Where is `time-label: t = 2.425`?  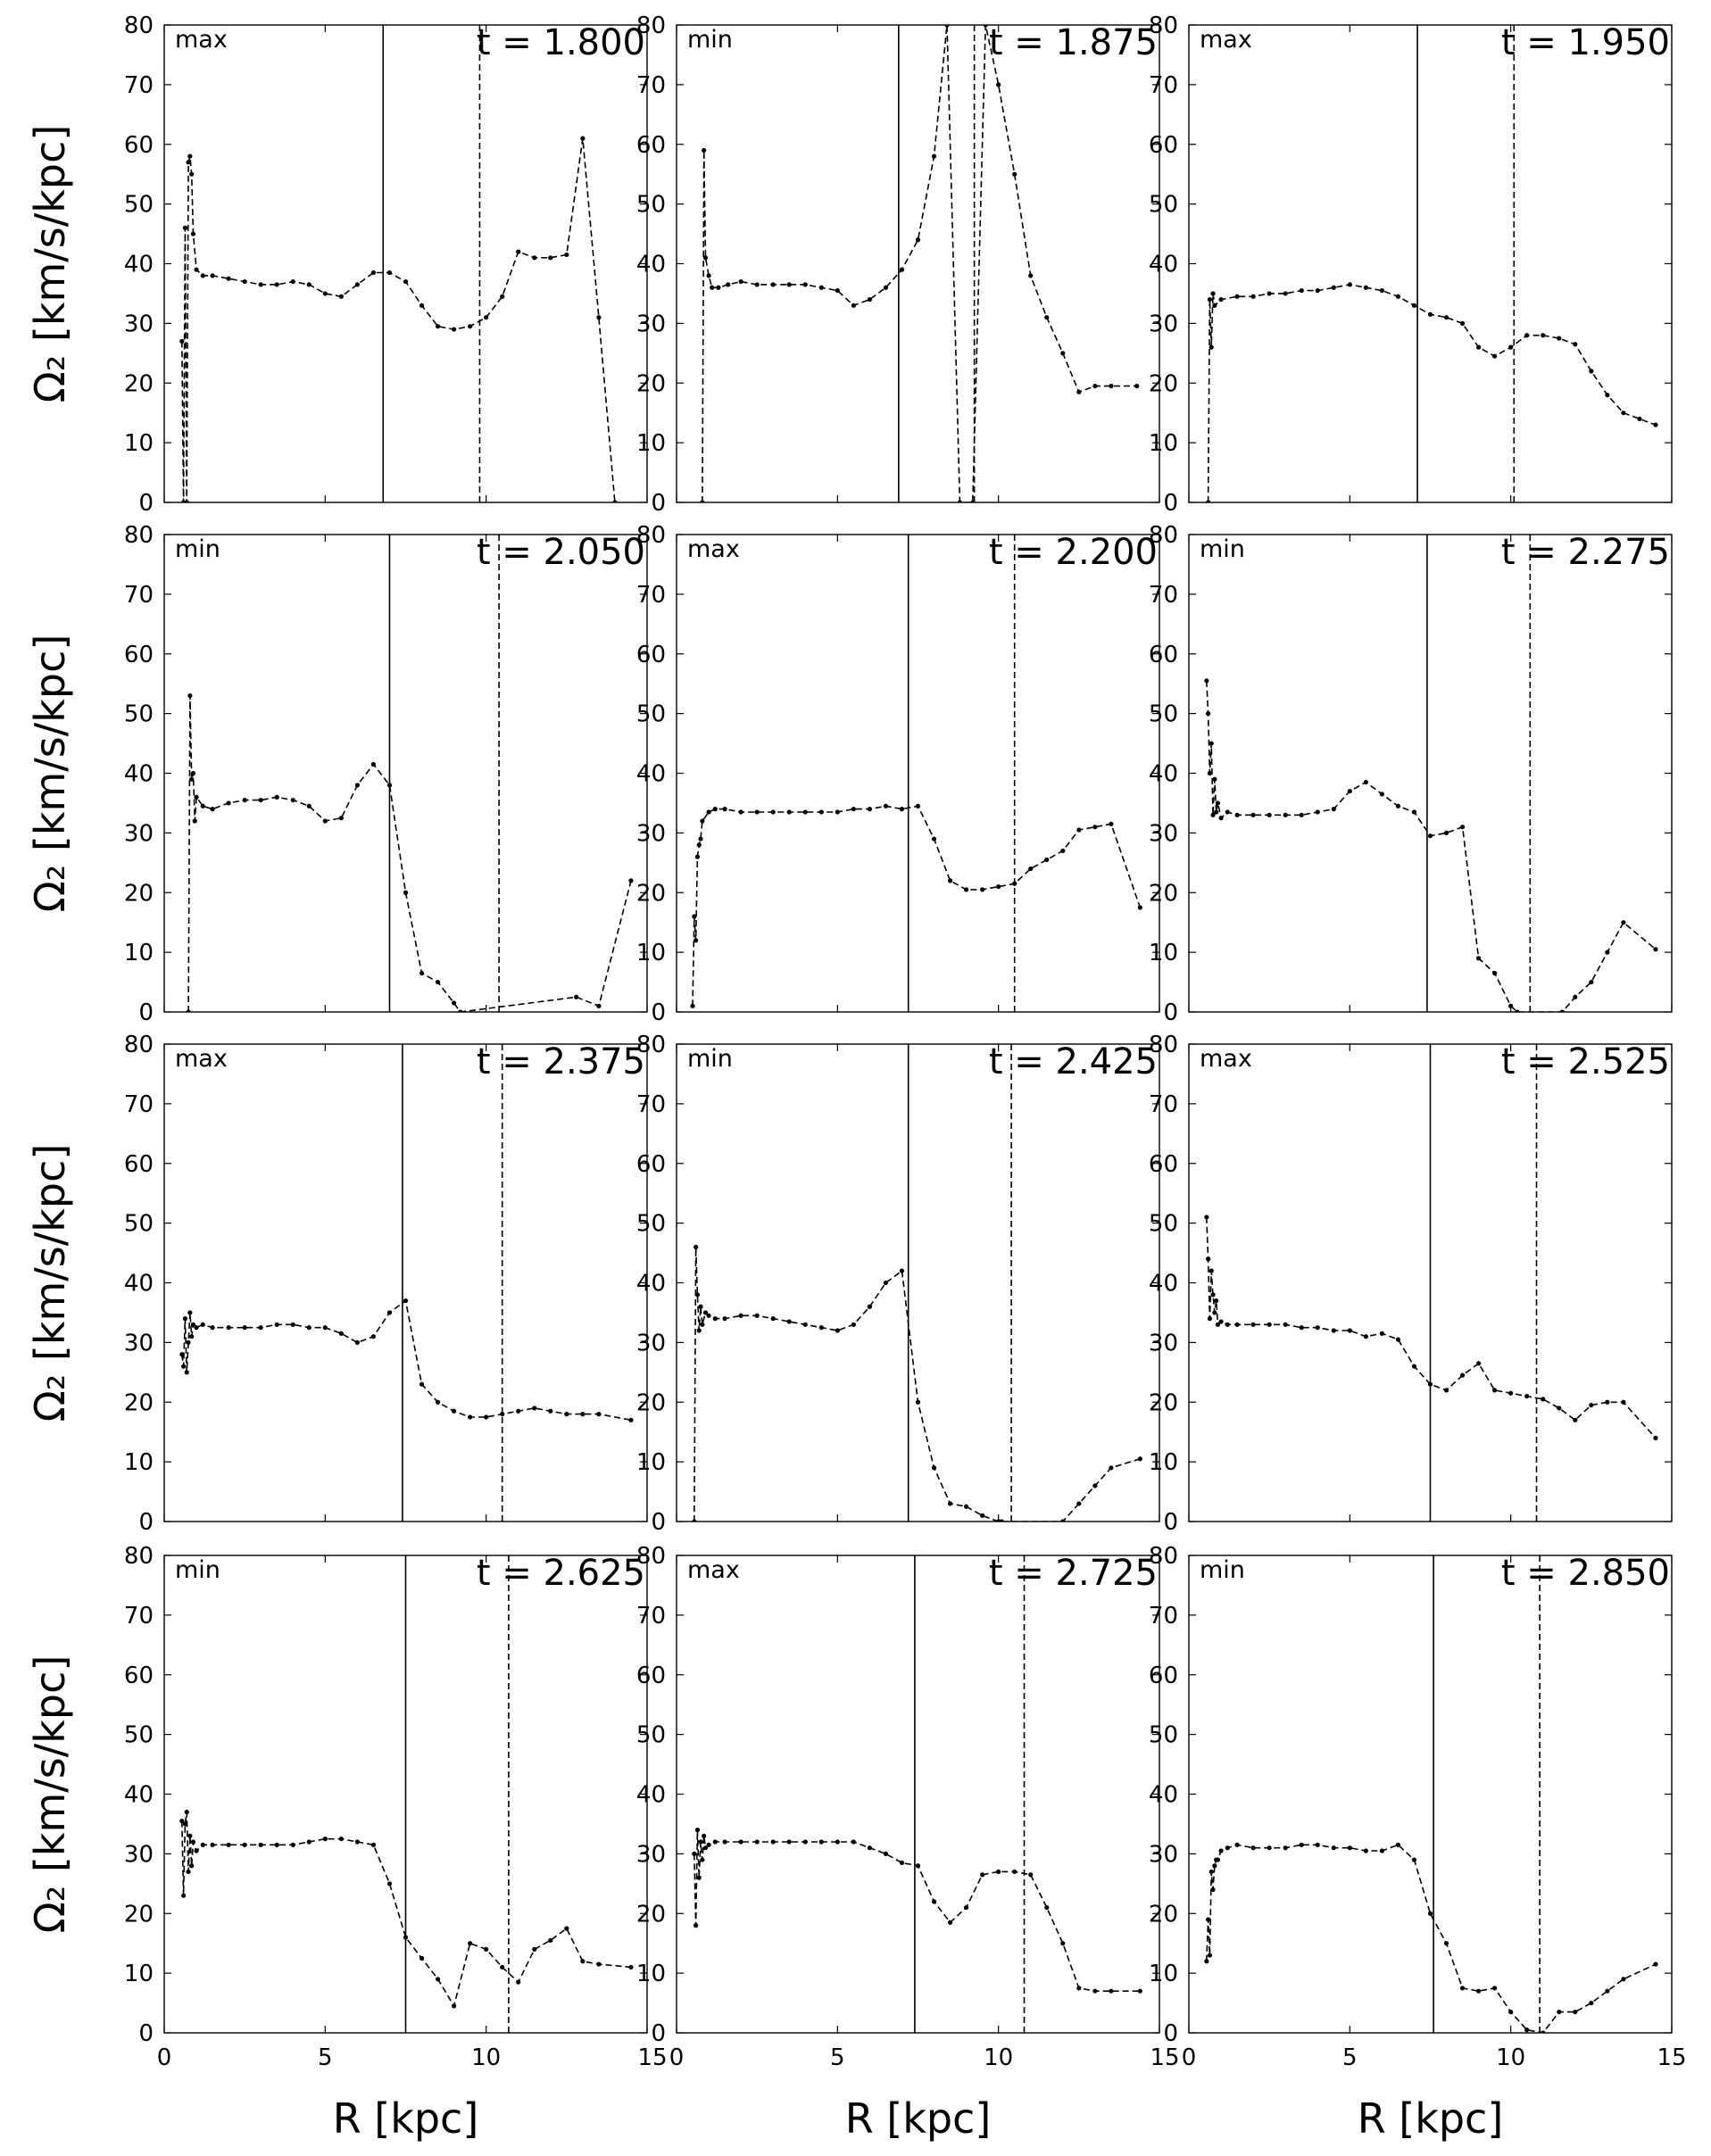
time-label: t = 2.425 is located at coordinates (1073, 1061).